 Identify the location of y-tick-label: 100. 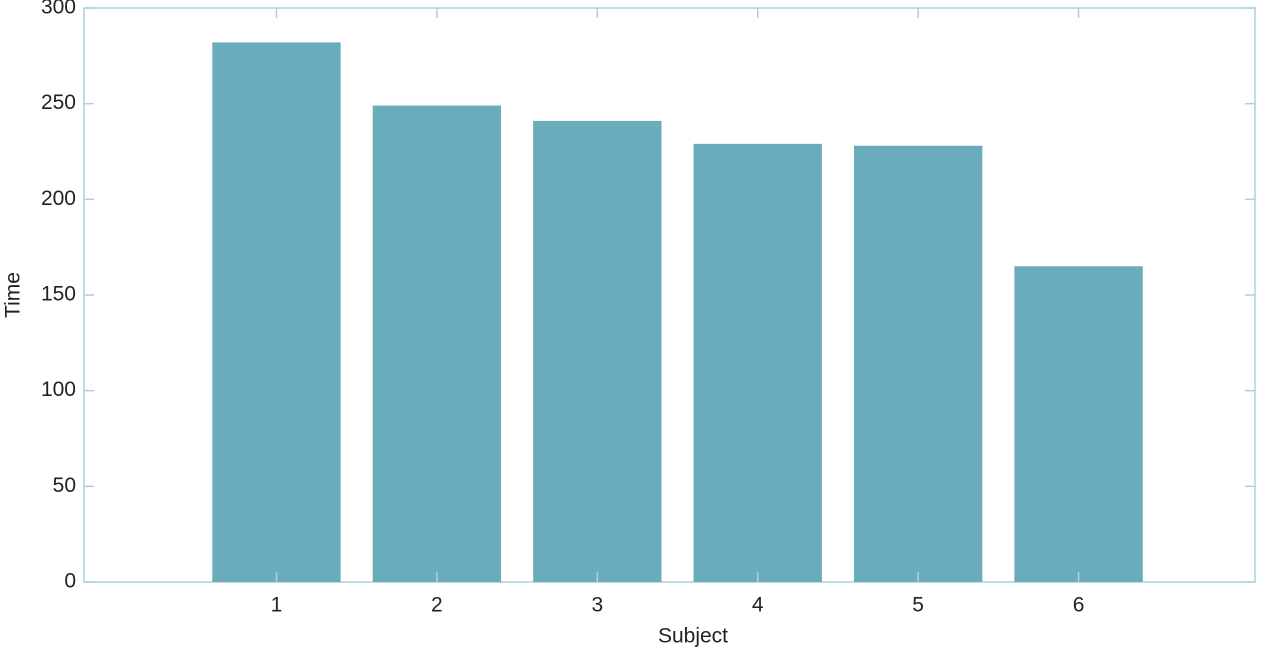
(58, 389).